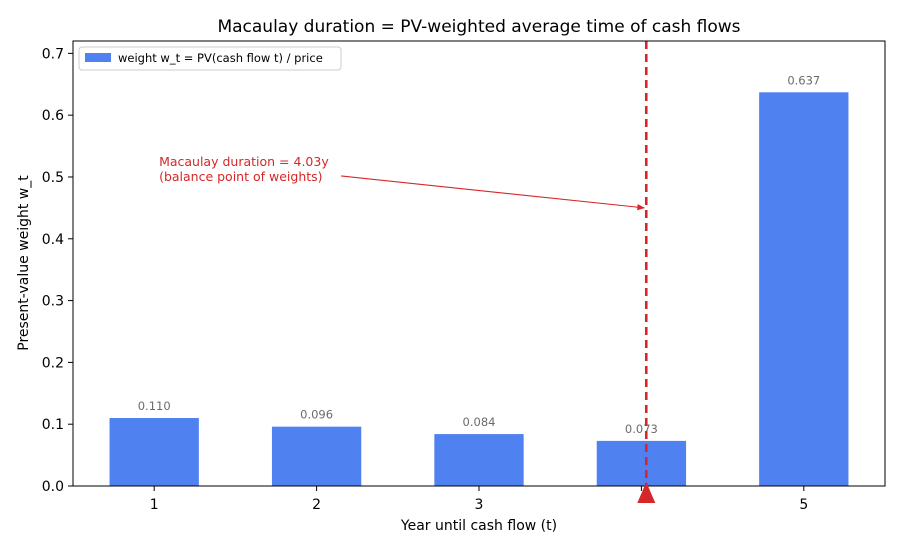  Describe the element at coordinates (53, 302) in the screenshot. I see `y-tick-label: 0.3` at that location.